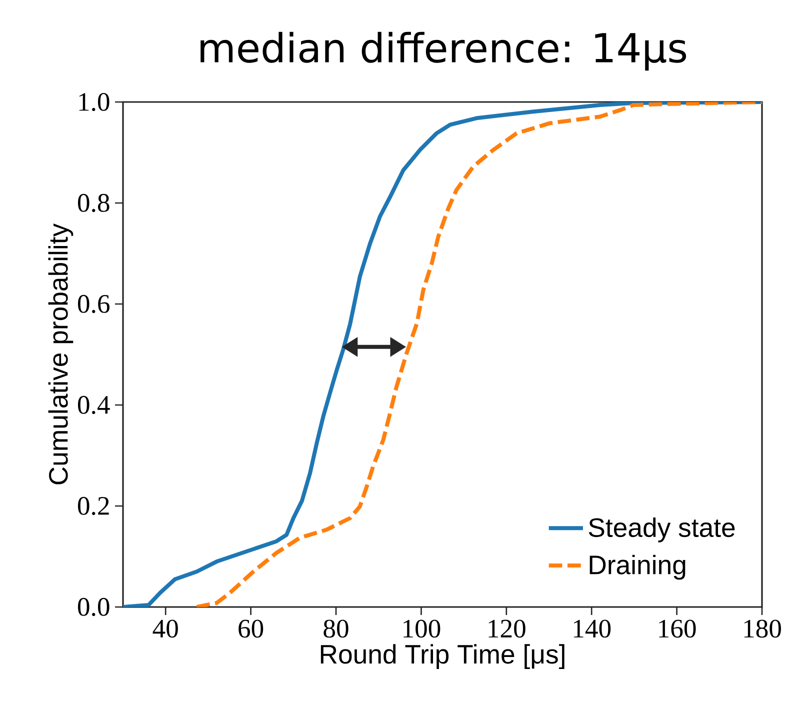  I want to click on chart-title: median difference: 14μs, so click(443, 51).